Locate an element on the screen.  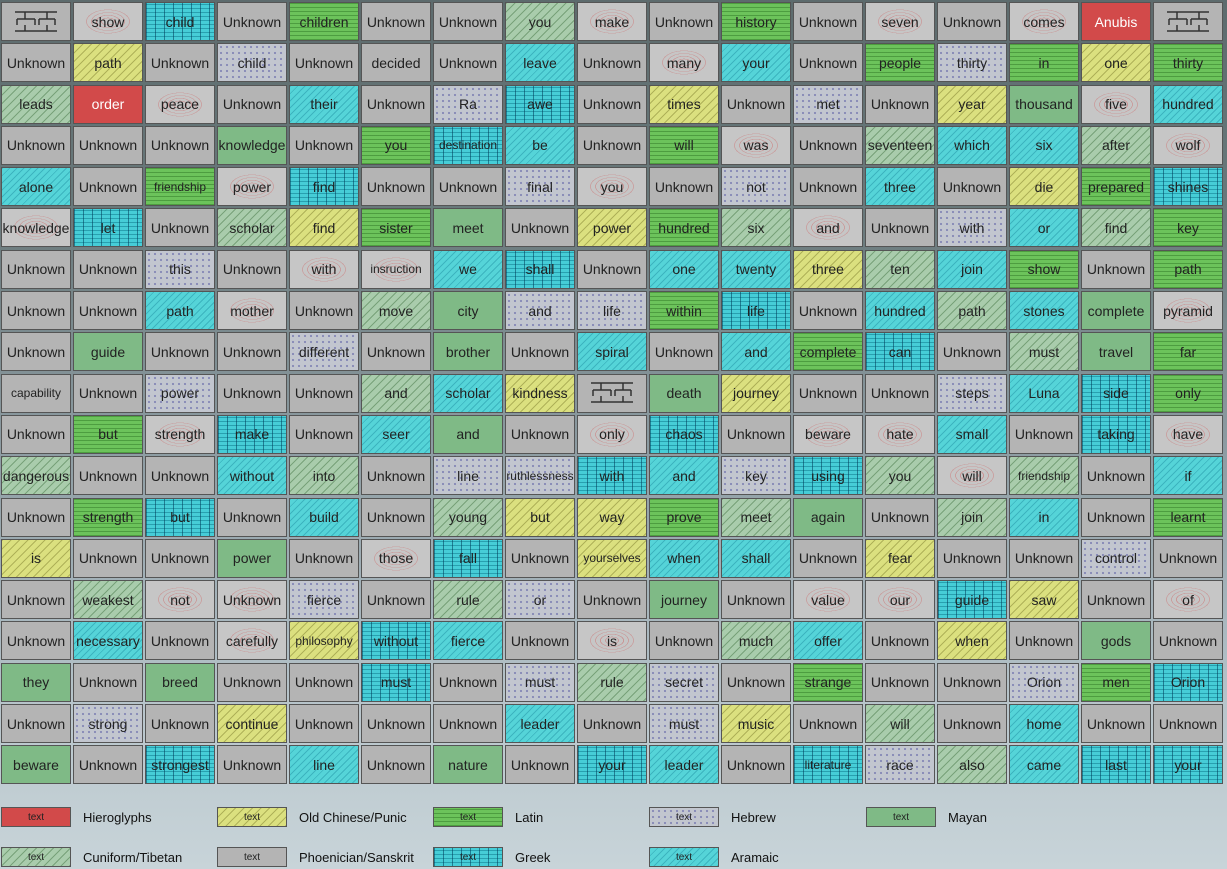
grid-cell: six is located at coordinates (756, 228).